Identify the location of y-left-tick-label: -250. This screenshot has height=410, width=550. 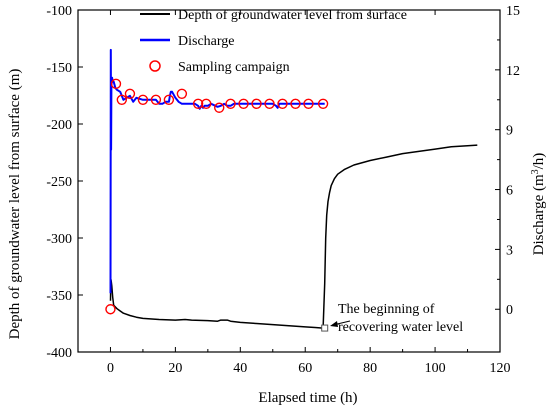
(59, 182).